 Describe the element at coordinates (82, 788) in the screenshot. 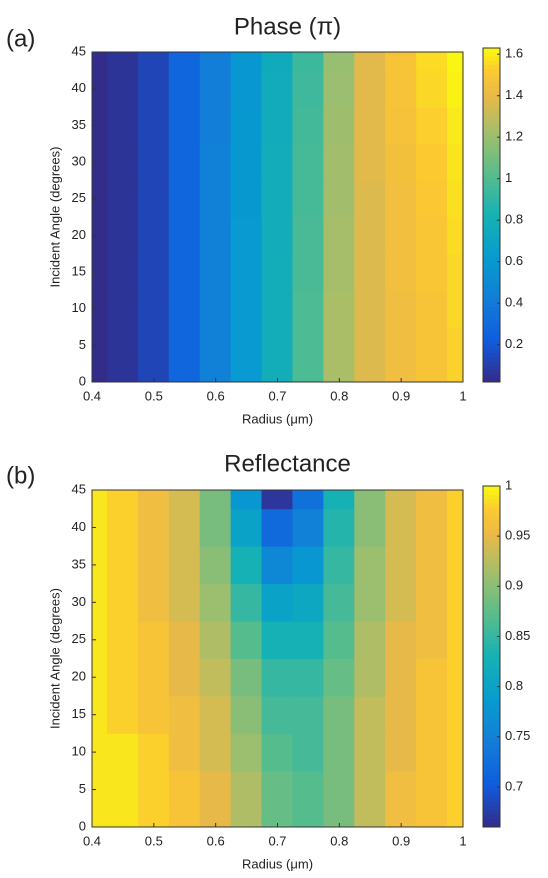

I see `y-tick-label: 5` at that location.